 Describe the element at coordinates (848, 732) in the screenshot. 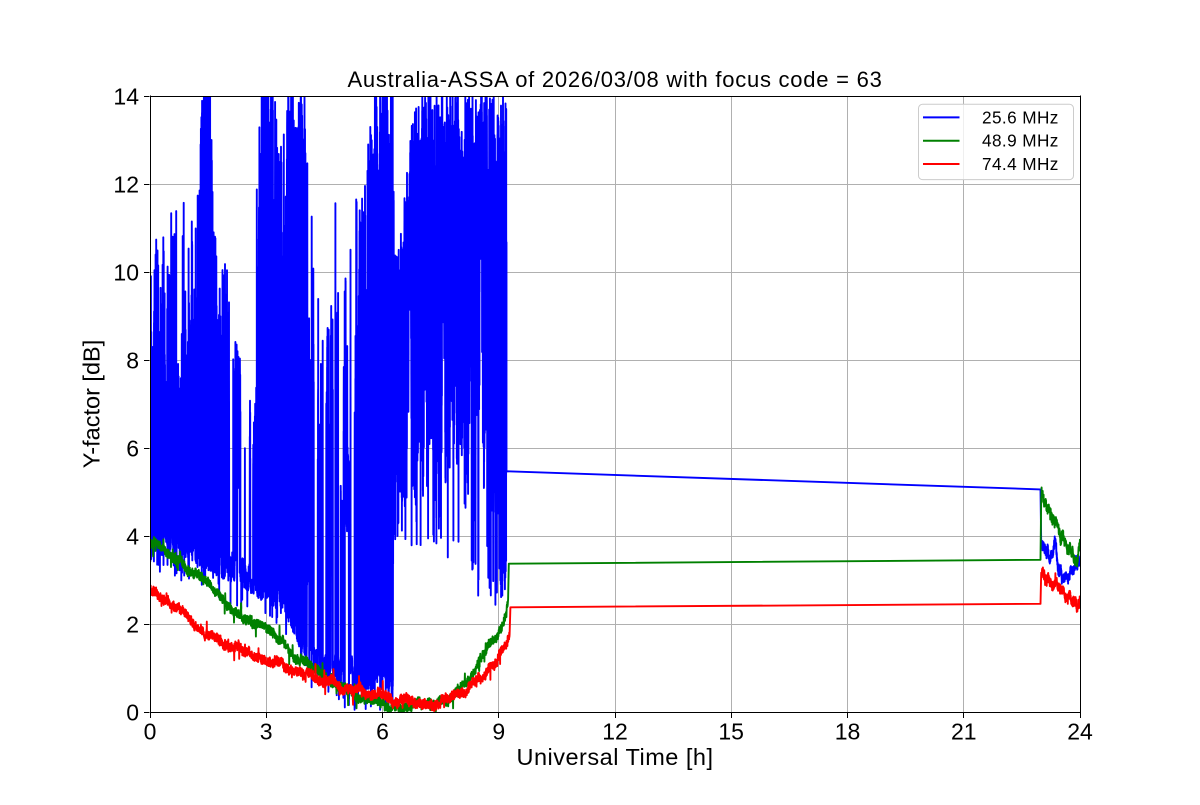

I see `svg-text: 18` at that location.